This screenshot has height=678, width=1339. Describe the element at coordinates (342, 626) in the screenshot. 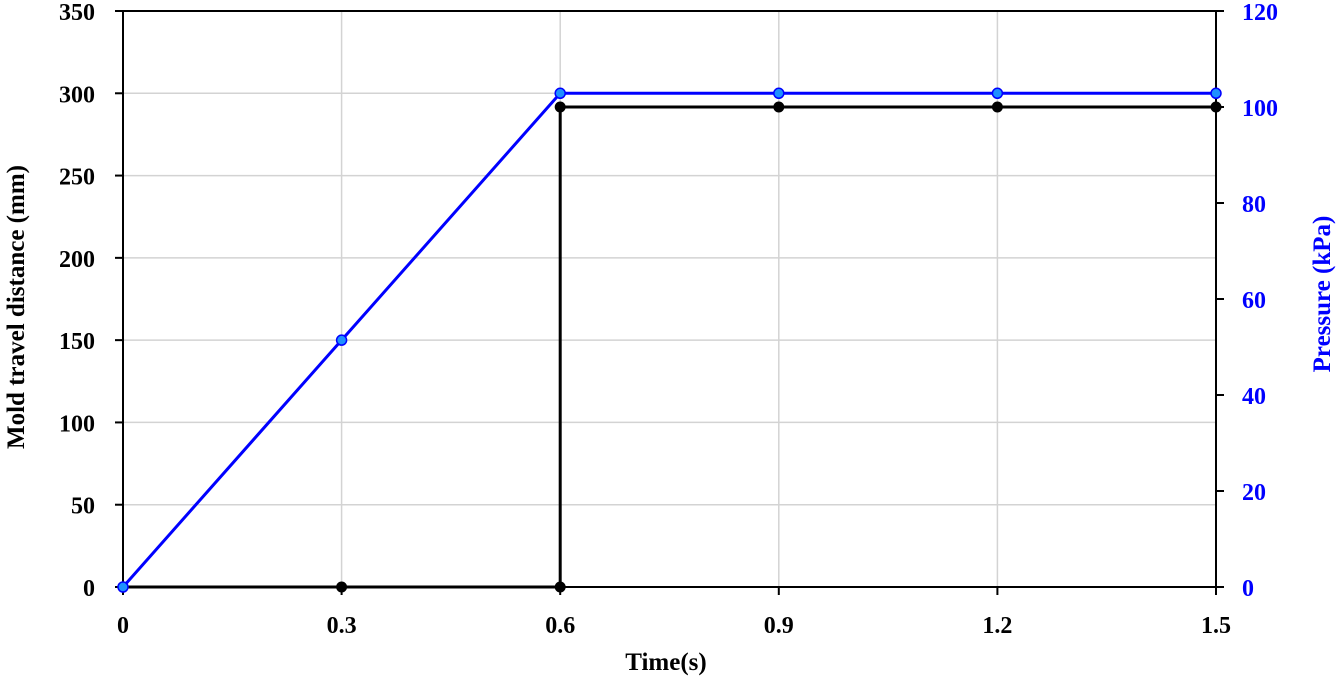

I see `x-tick-label: 0.3` at that location.